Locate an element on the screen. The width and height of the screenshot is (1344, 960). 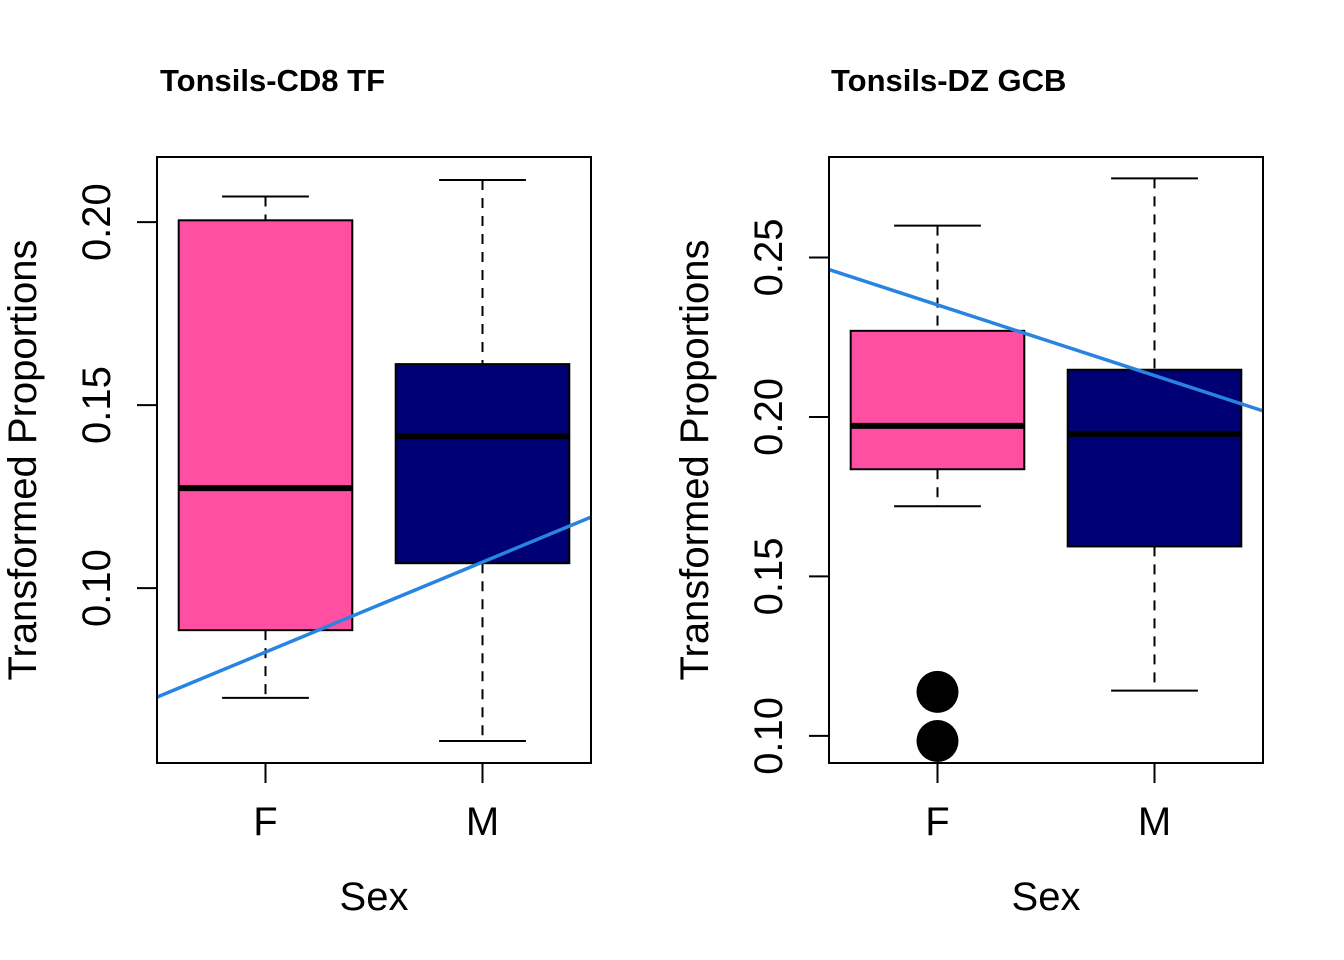
chart-title: Tonsils-CD8 TF is located at coordinates (272, 80).